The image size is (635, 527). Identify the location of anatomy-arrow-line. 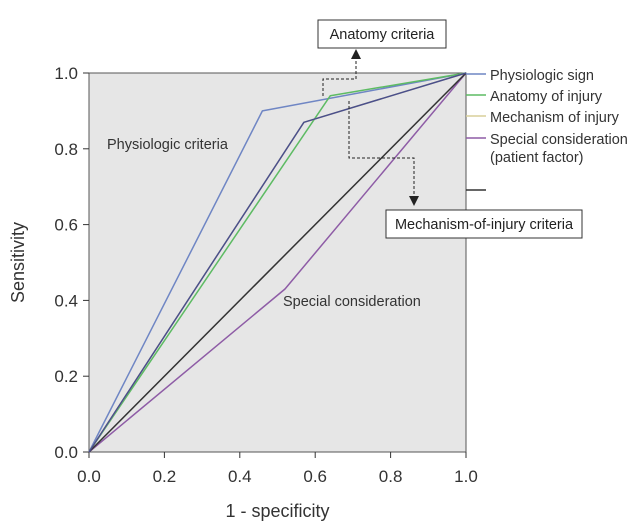
(339, 76).